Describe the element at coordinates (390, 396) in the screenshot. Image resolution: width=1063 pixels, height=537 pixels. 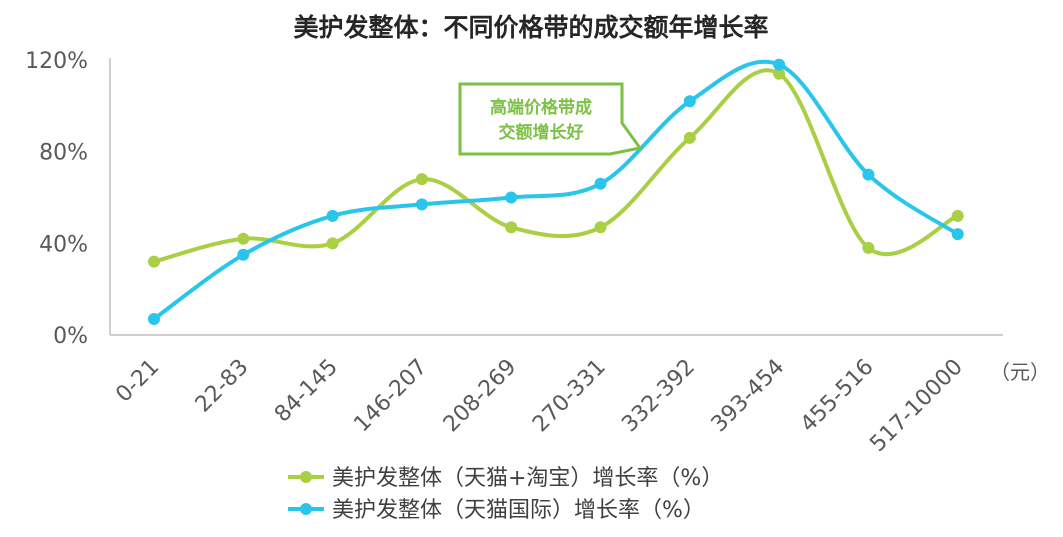
I see `x-tick-label: 146-207` at that location.